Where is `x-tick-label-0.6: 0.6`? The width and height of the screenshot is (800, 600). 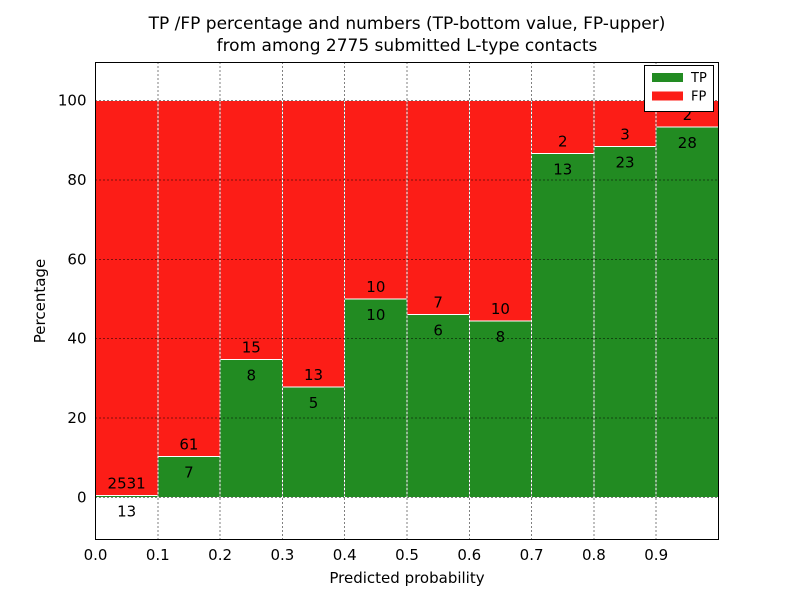 x-tick-label-0.6: 0.6 is located at coordinates (469, 555).